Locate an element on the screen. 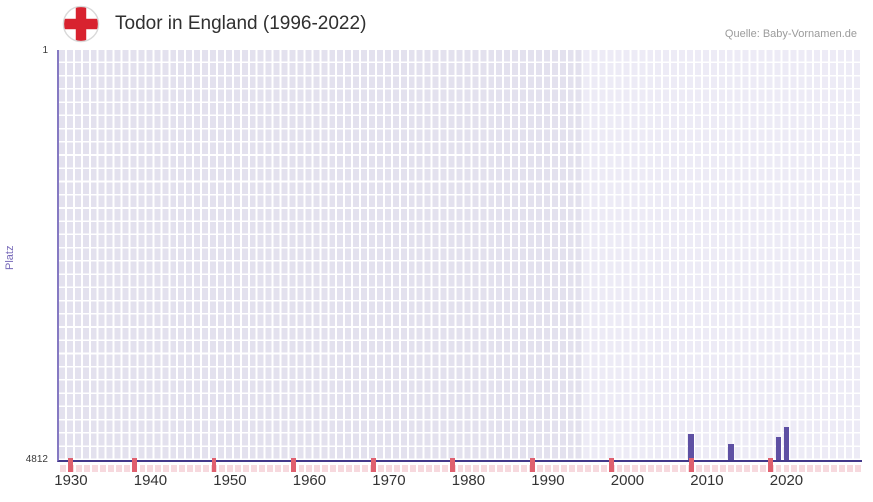  axis-marker-1980 is located at coordinates (468, 468).